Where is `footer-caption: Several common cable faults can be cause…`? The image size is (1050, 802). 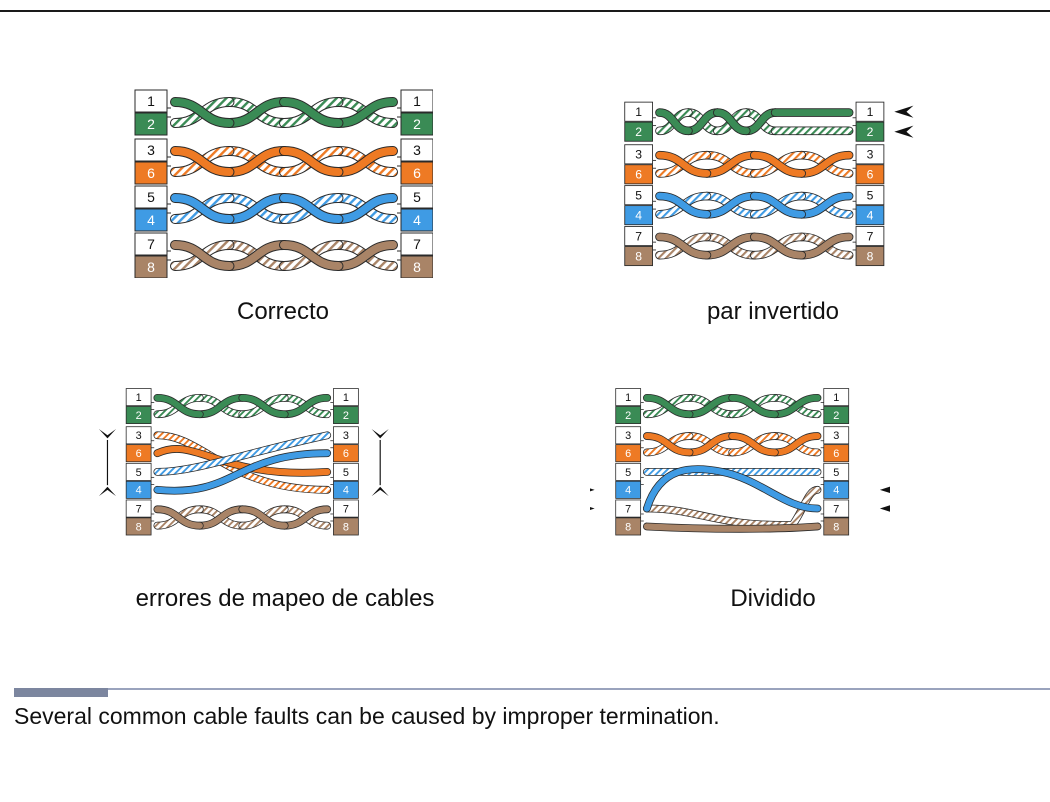 footer-caption: Several common cable faults can be cause… is located at coordinates (367, 716).